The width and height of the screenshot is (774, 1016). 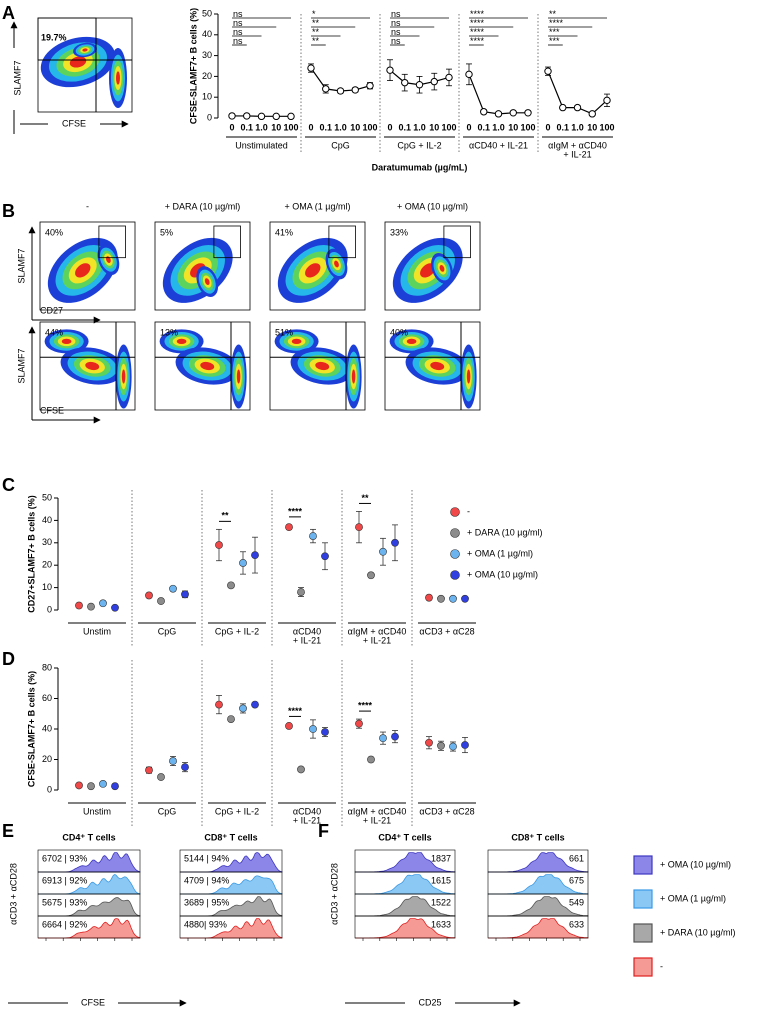 What do you see at coordinates (314, 14) in the screenshot?
I see `significance-label: *` at bounding box center [314, 14].